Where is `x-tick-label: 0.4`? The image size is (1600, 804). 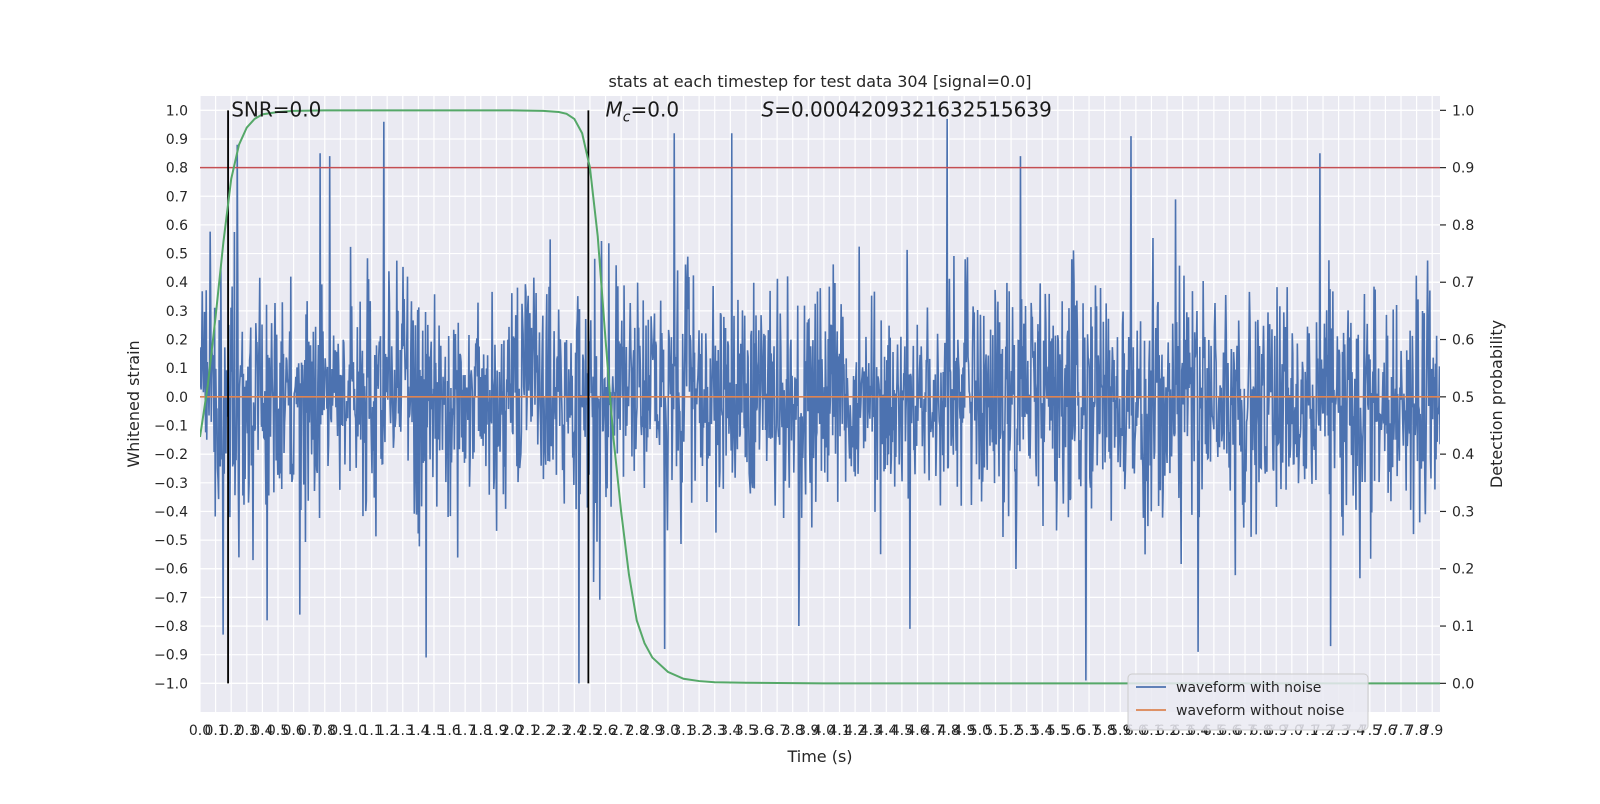
x-tick-label: 0.4 is located at coordinates (262, 731).